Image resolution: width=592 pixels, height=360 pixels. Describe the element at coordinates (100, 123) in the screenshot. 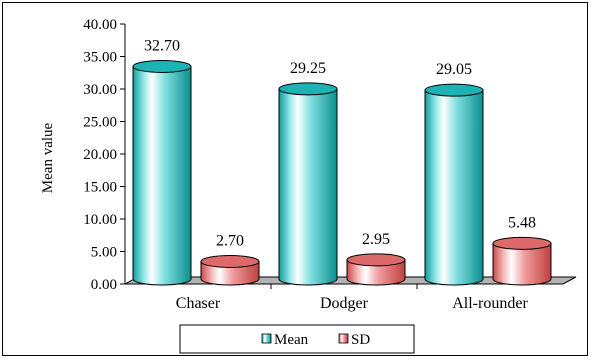

I see `y-tick-label: 25.00` at that location.